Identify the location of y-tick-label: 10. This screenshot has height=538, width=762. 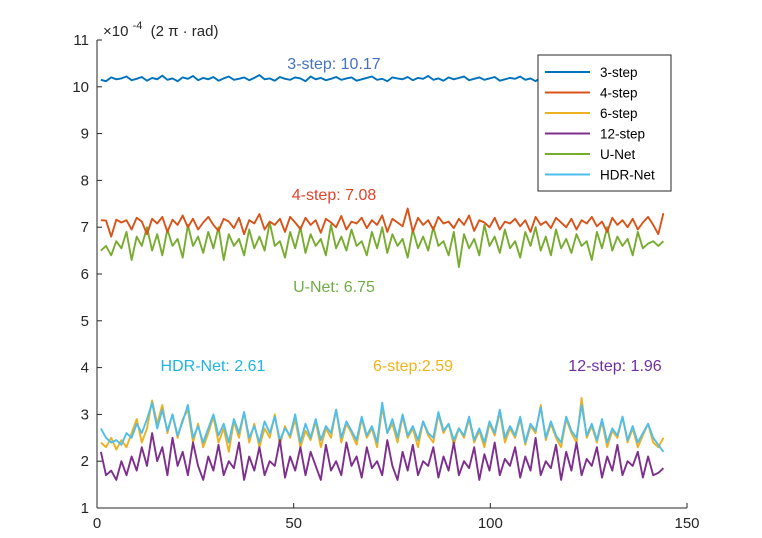
(80, 87).